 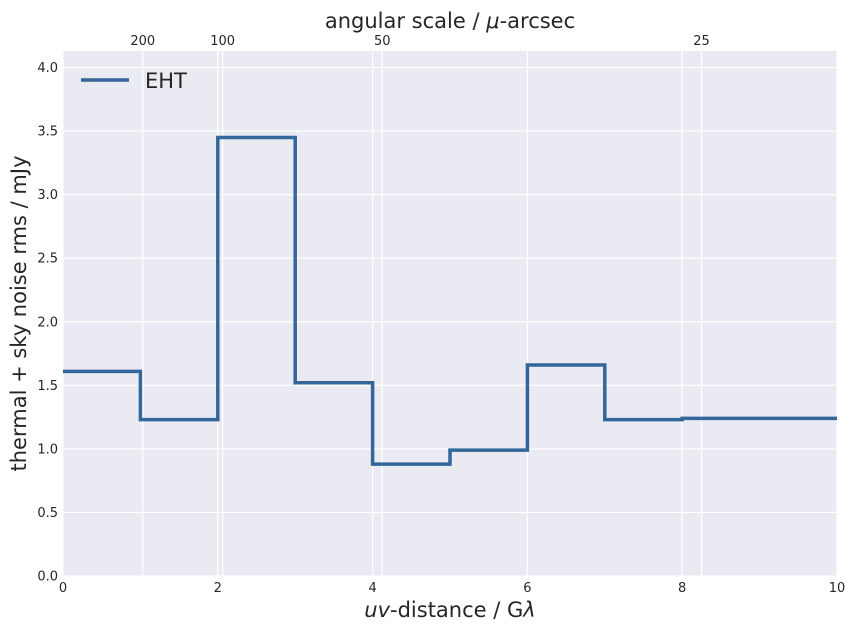 What do you see at coordinates (382, 41) in the screenshot?
I see `top-tick-label: 50` at bounding box center [382, 41].